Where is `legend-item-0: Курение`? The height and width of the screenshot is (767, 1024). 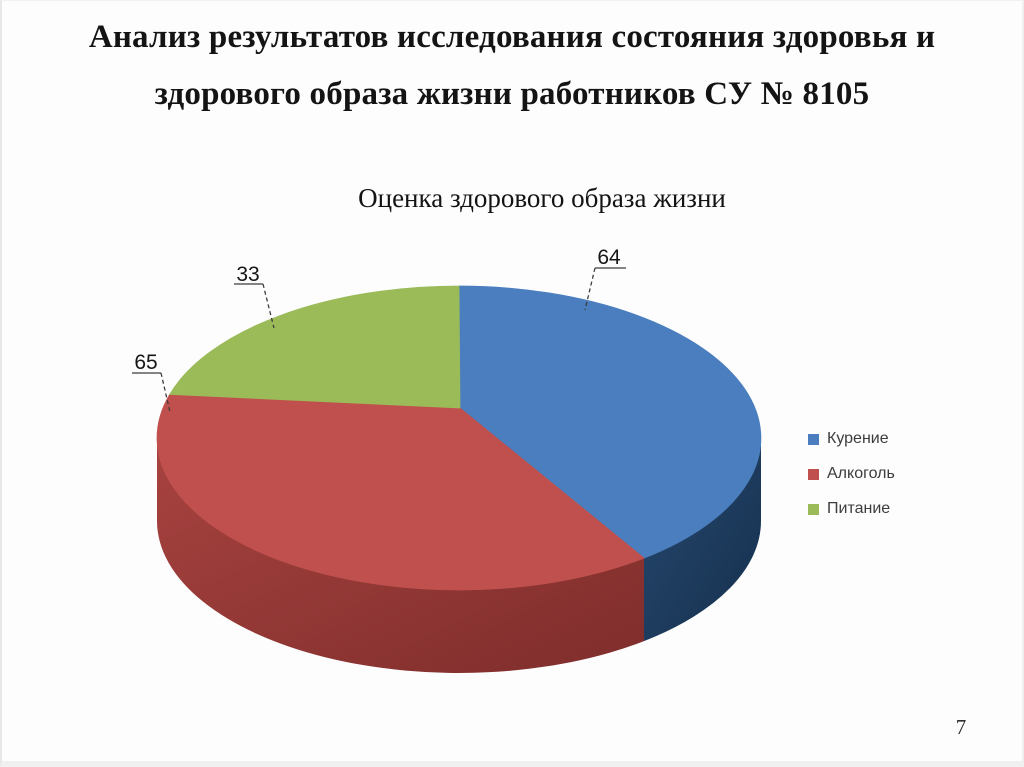
legend-item-0: Курение is located at coordinates (851, 439).